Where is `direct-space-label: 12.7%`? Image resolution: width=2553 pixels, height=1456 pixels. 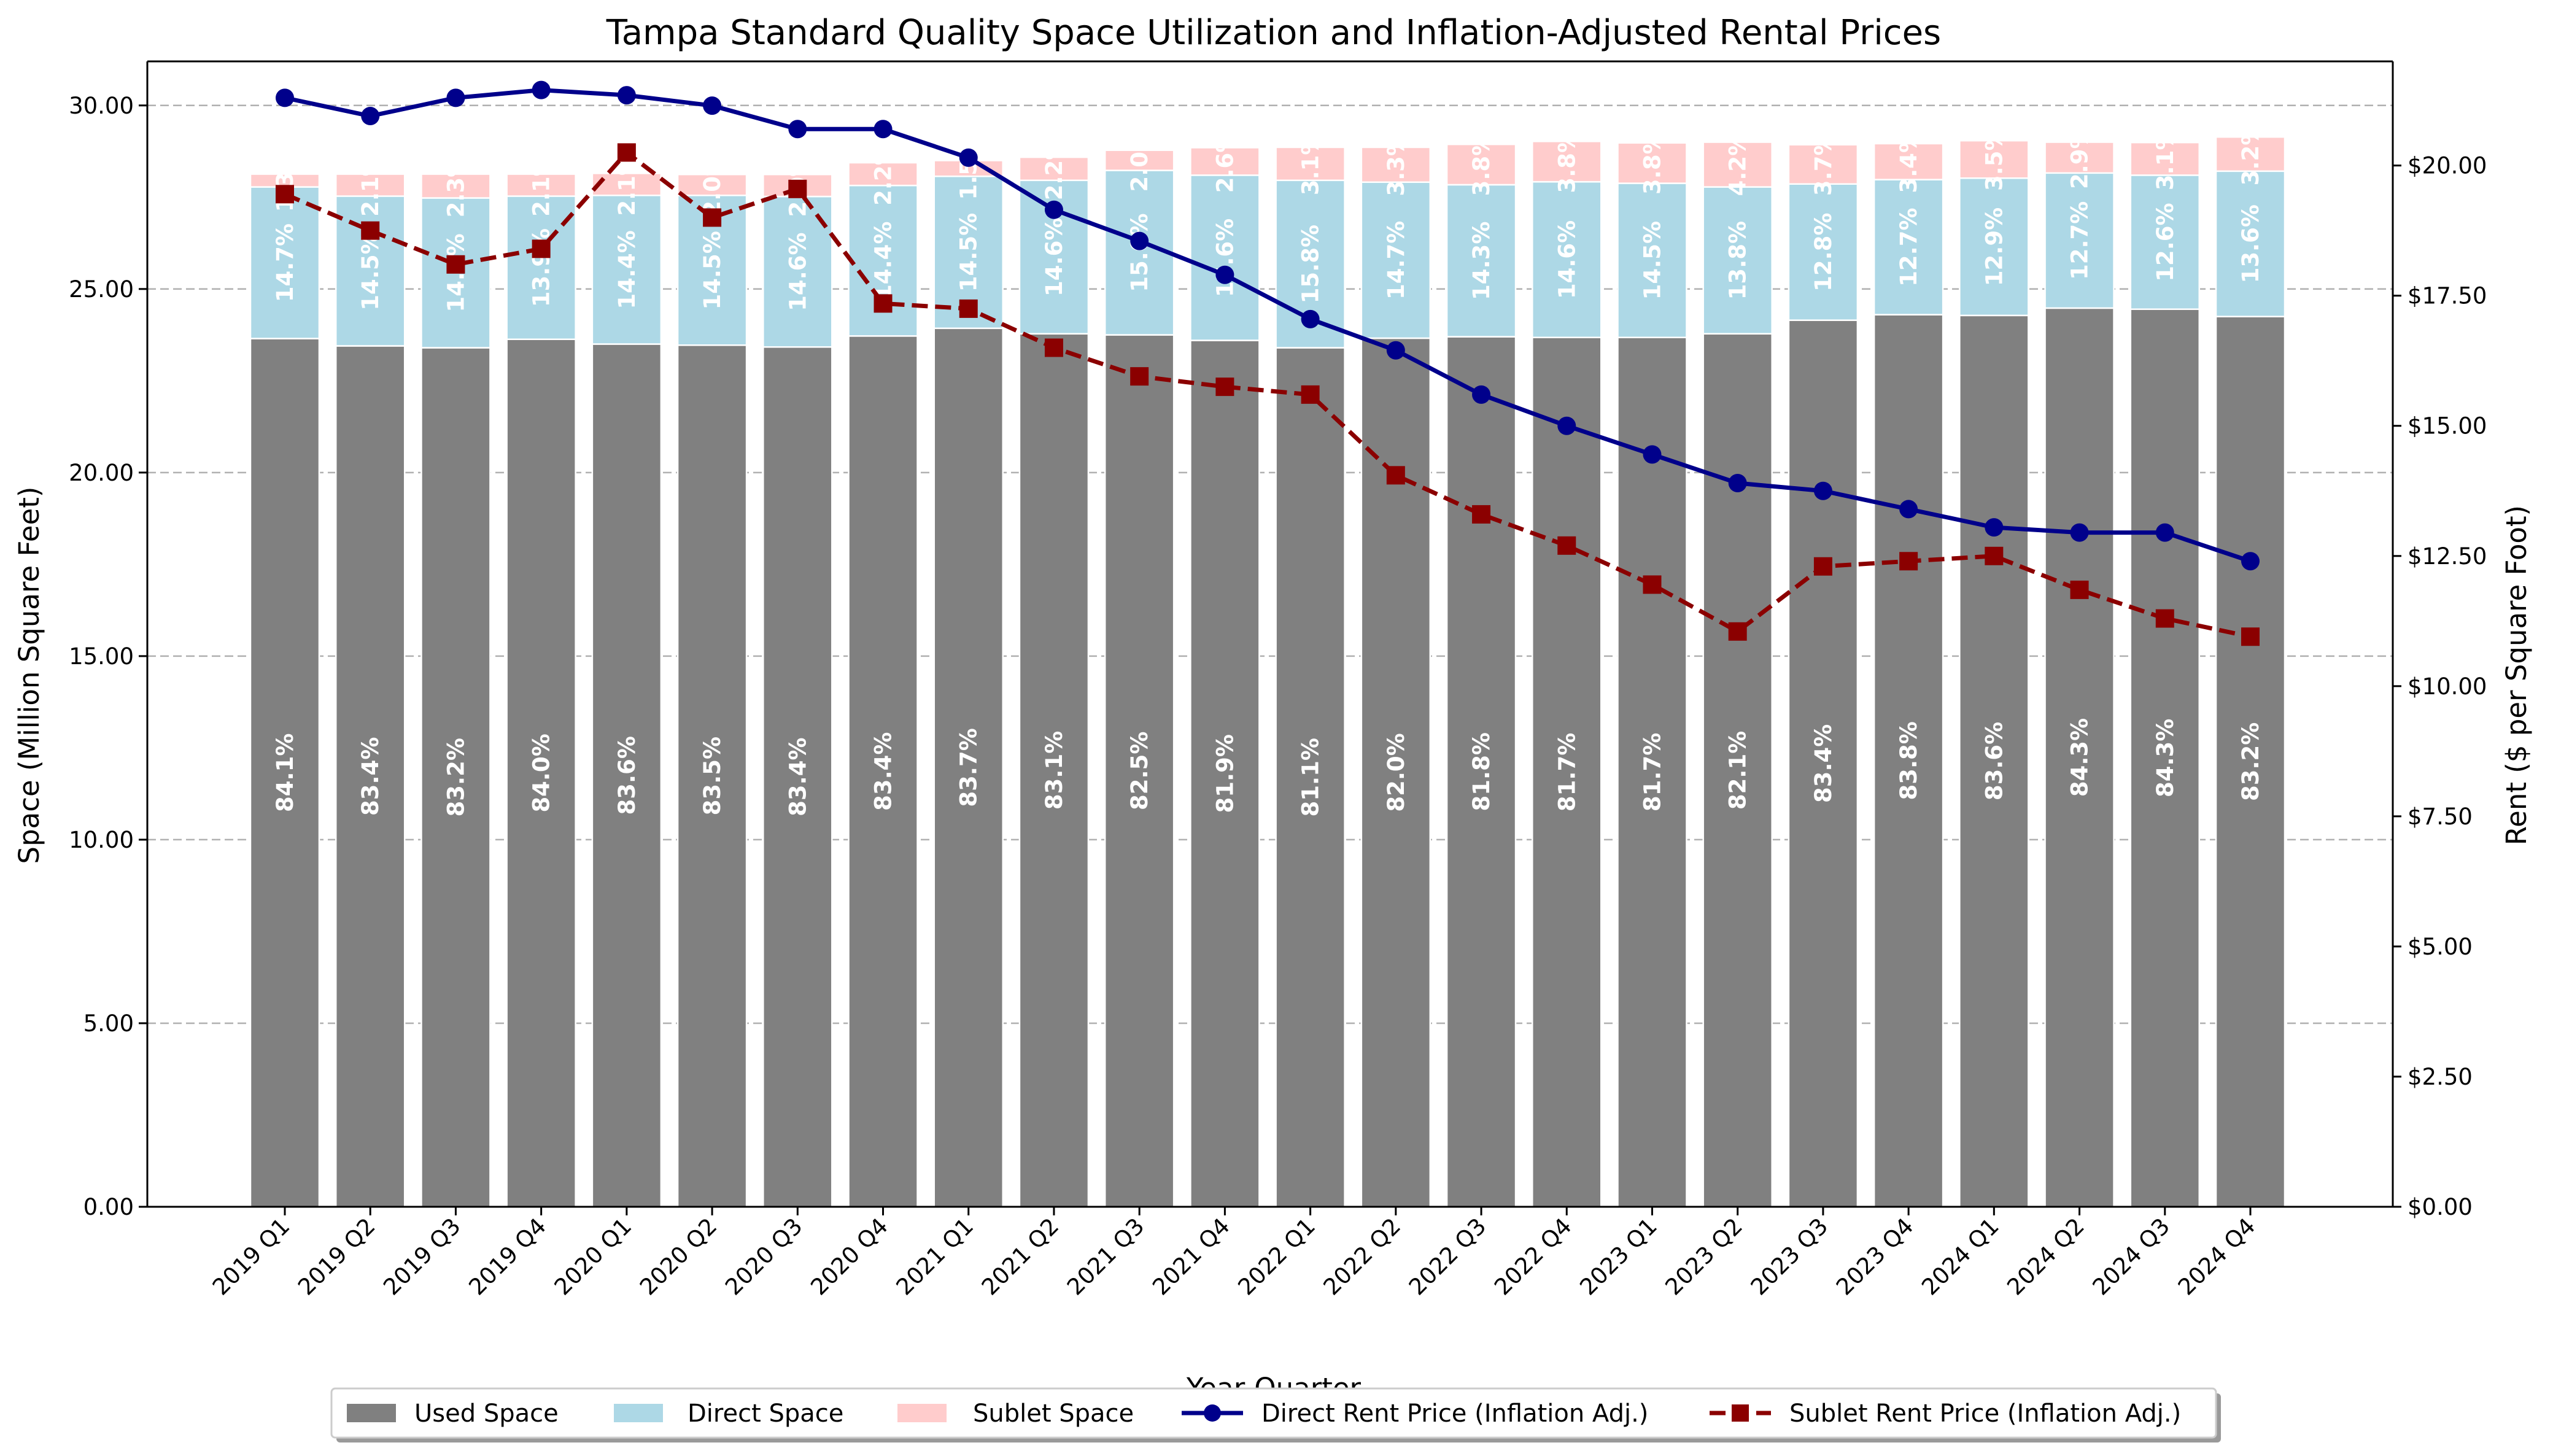 direct-space-label: 12.7% is located at coordinates (2080, 240).